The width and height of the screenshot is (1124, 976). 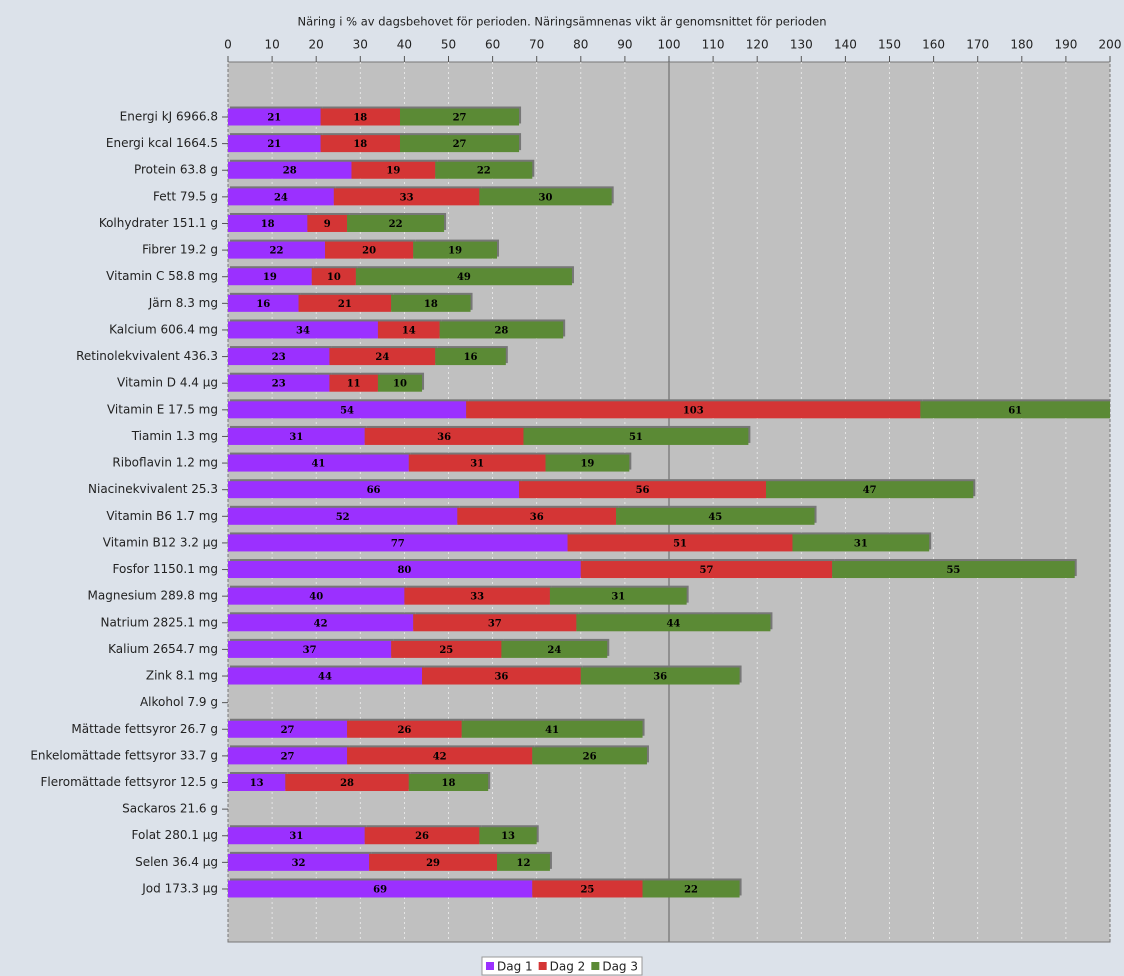 I want to click on legend-label: Dag 3, so click(x=620, y=967).